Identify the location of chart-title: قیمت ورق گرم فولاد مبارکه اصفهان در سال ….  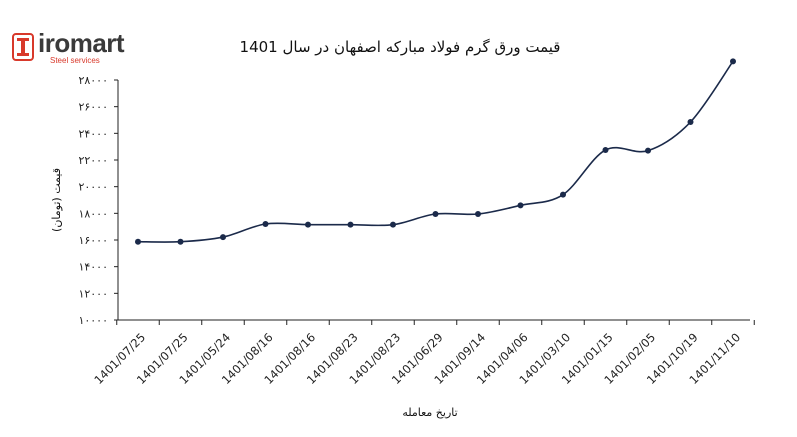
(400, 47).